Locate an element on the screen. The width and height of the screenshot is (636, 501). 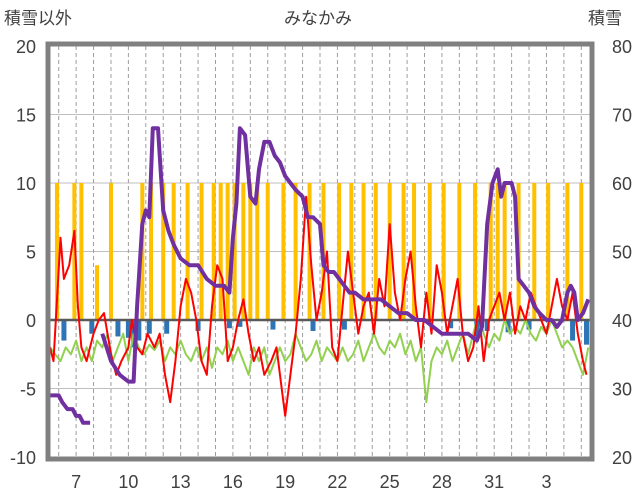
x-tick-label: 10 is located at coordinates (128, 482).